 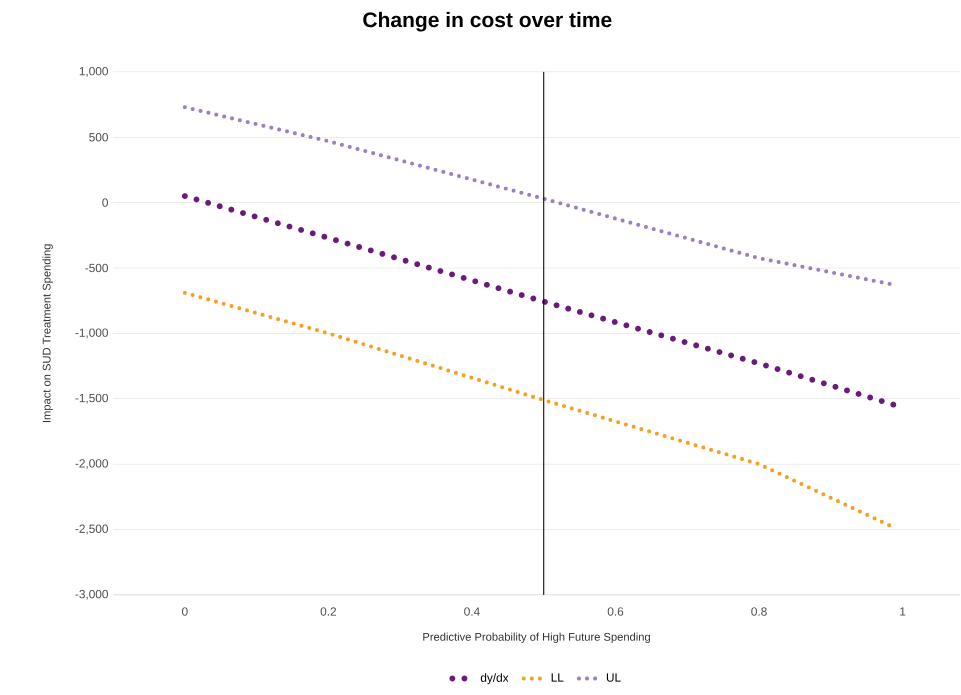 I want to click on x-tick-label: 1, so click(x=903, y=611).